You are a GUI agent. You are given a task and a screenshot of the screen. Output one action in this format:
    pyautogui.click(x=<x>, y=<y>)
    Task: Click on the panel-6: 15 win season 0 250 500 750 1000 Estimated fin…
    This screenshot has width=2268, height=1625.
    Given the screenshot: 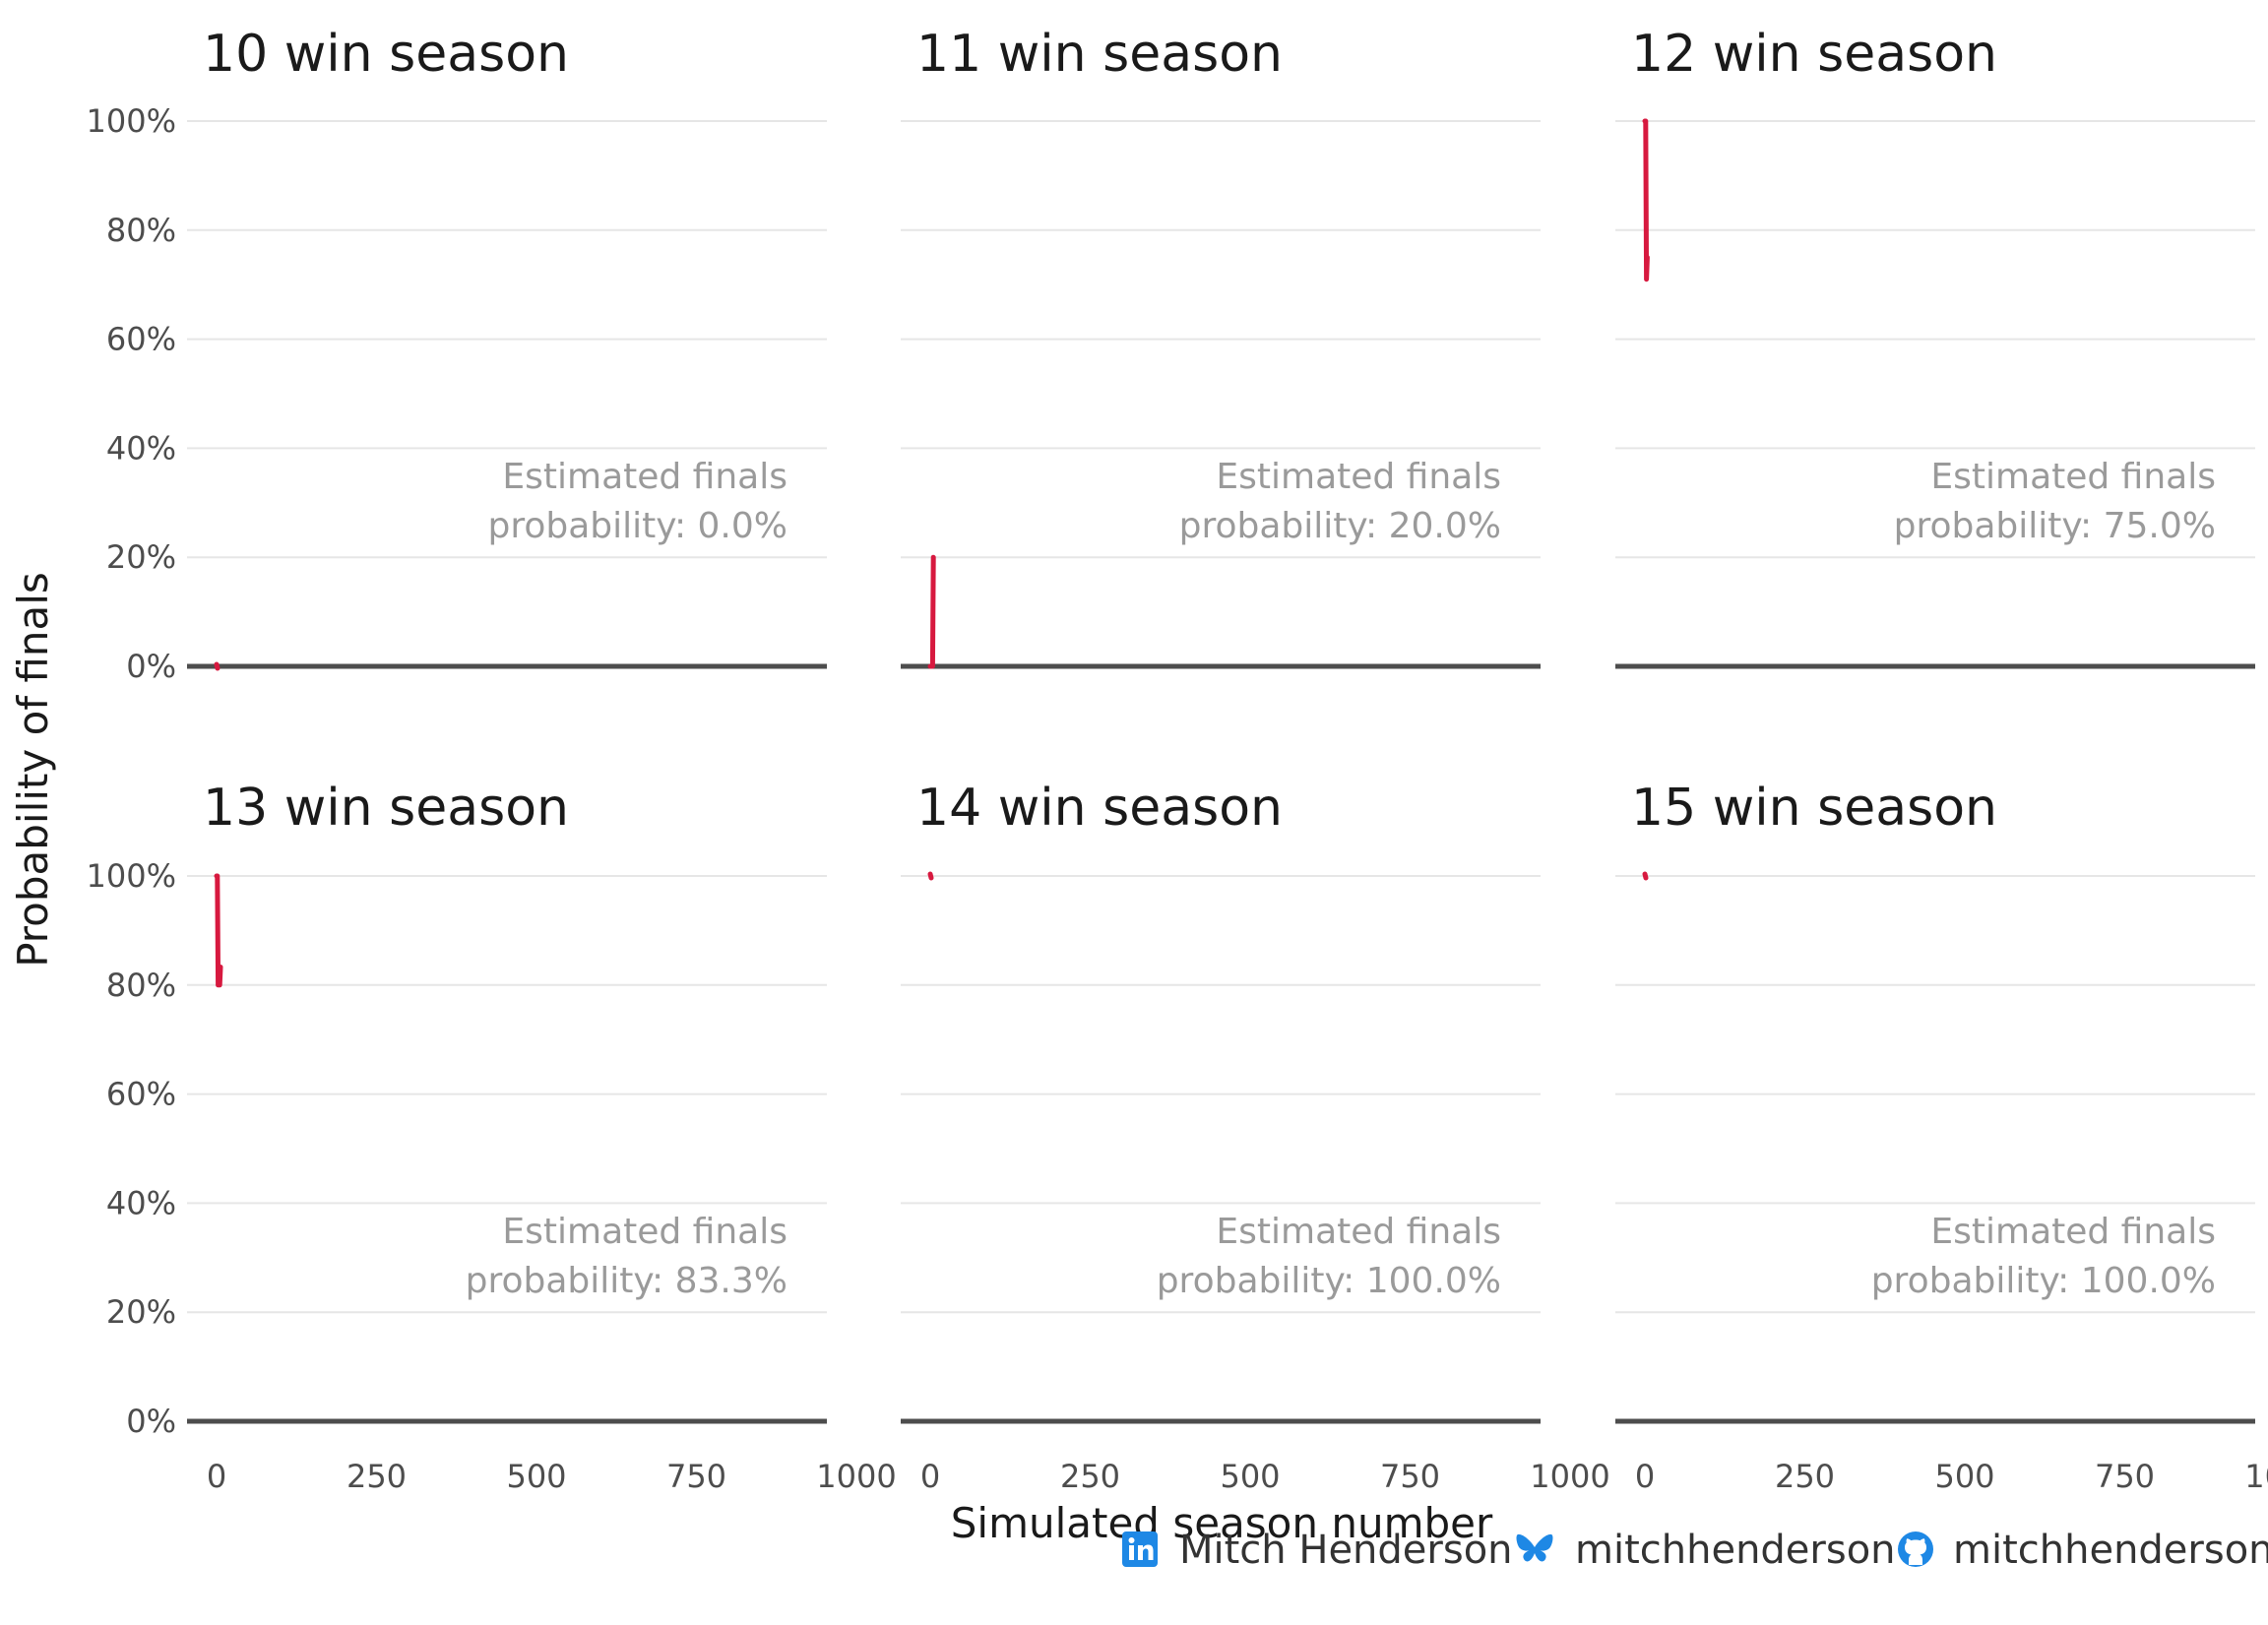 What is the action you would take?
    pyautogui.click(x=1941, y=1137)
    